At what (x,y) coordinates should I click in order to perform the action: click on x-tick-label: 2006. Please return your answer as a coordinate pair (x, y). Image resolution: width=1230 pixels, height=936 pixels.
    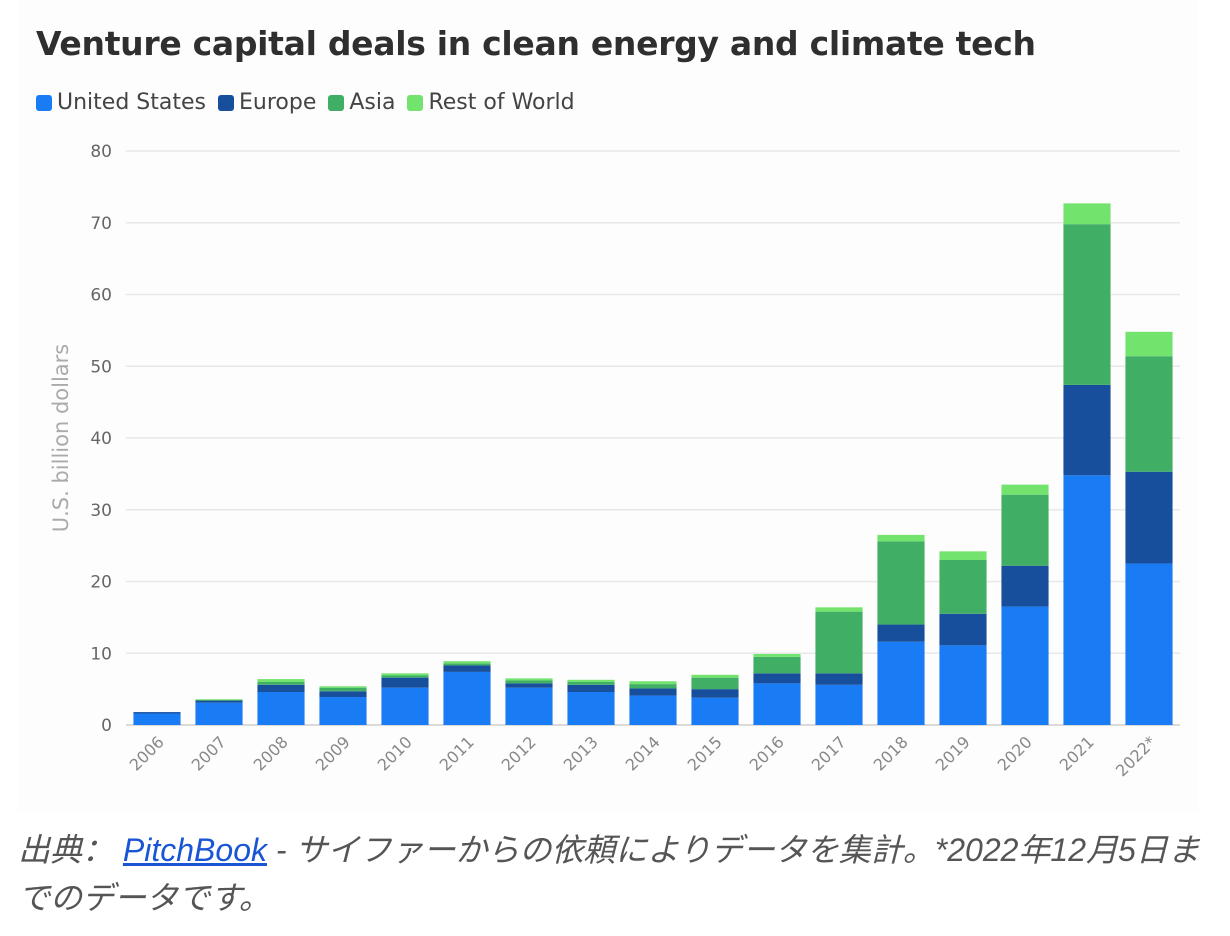
    Looking at the image, I should click on (147, 753).